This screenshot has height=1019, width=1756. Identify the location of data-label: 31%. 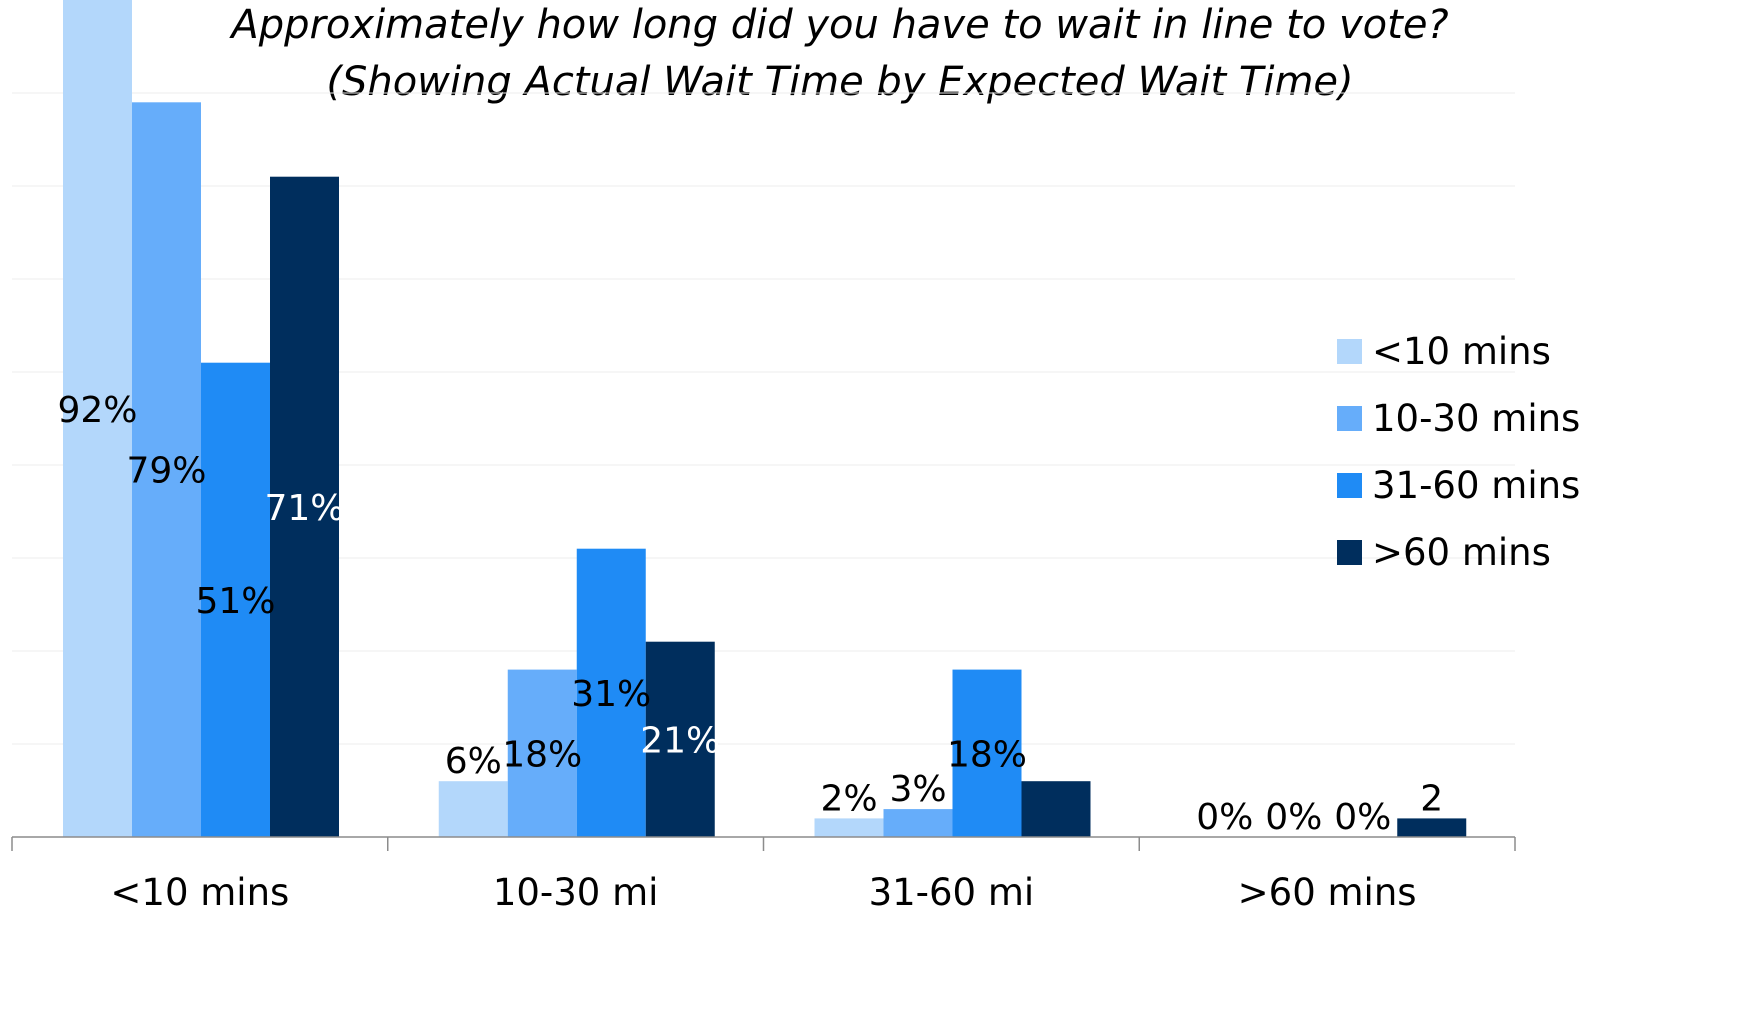
(611, 694).